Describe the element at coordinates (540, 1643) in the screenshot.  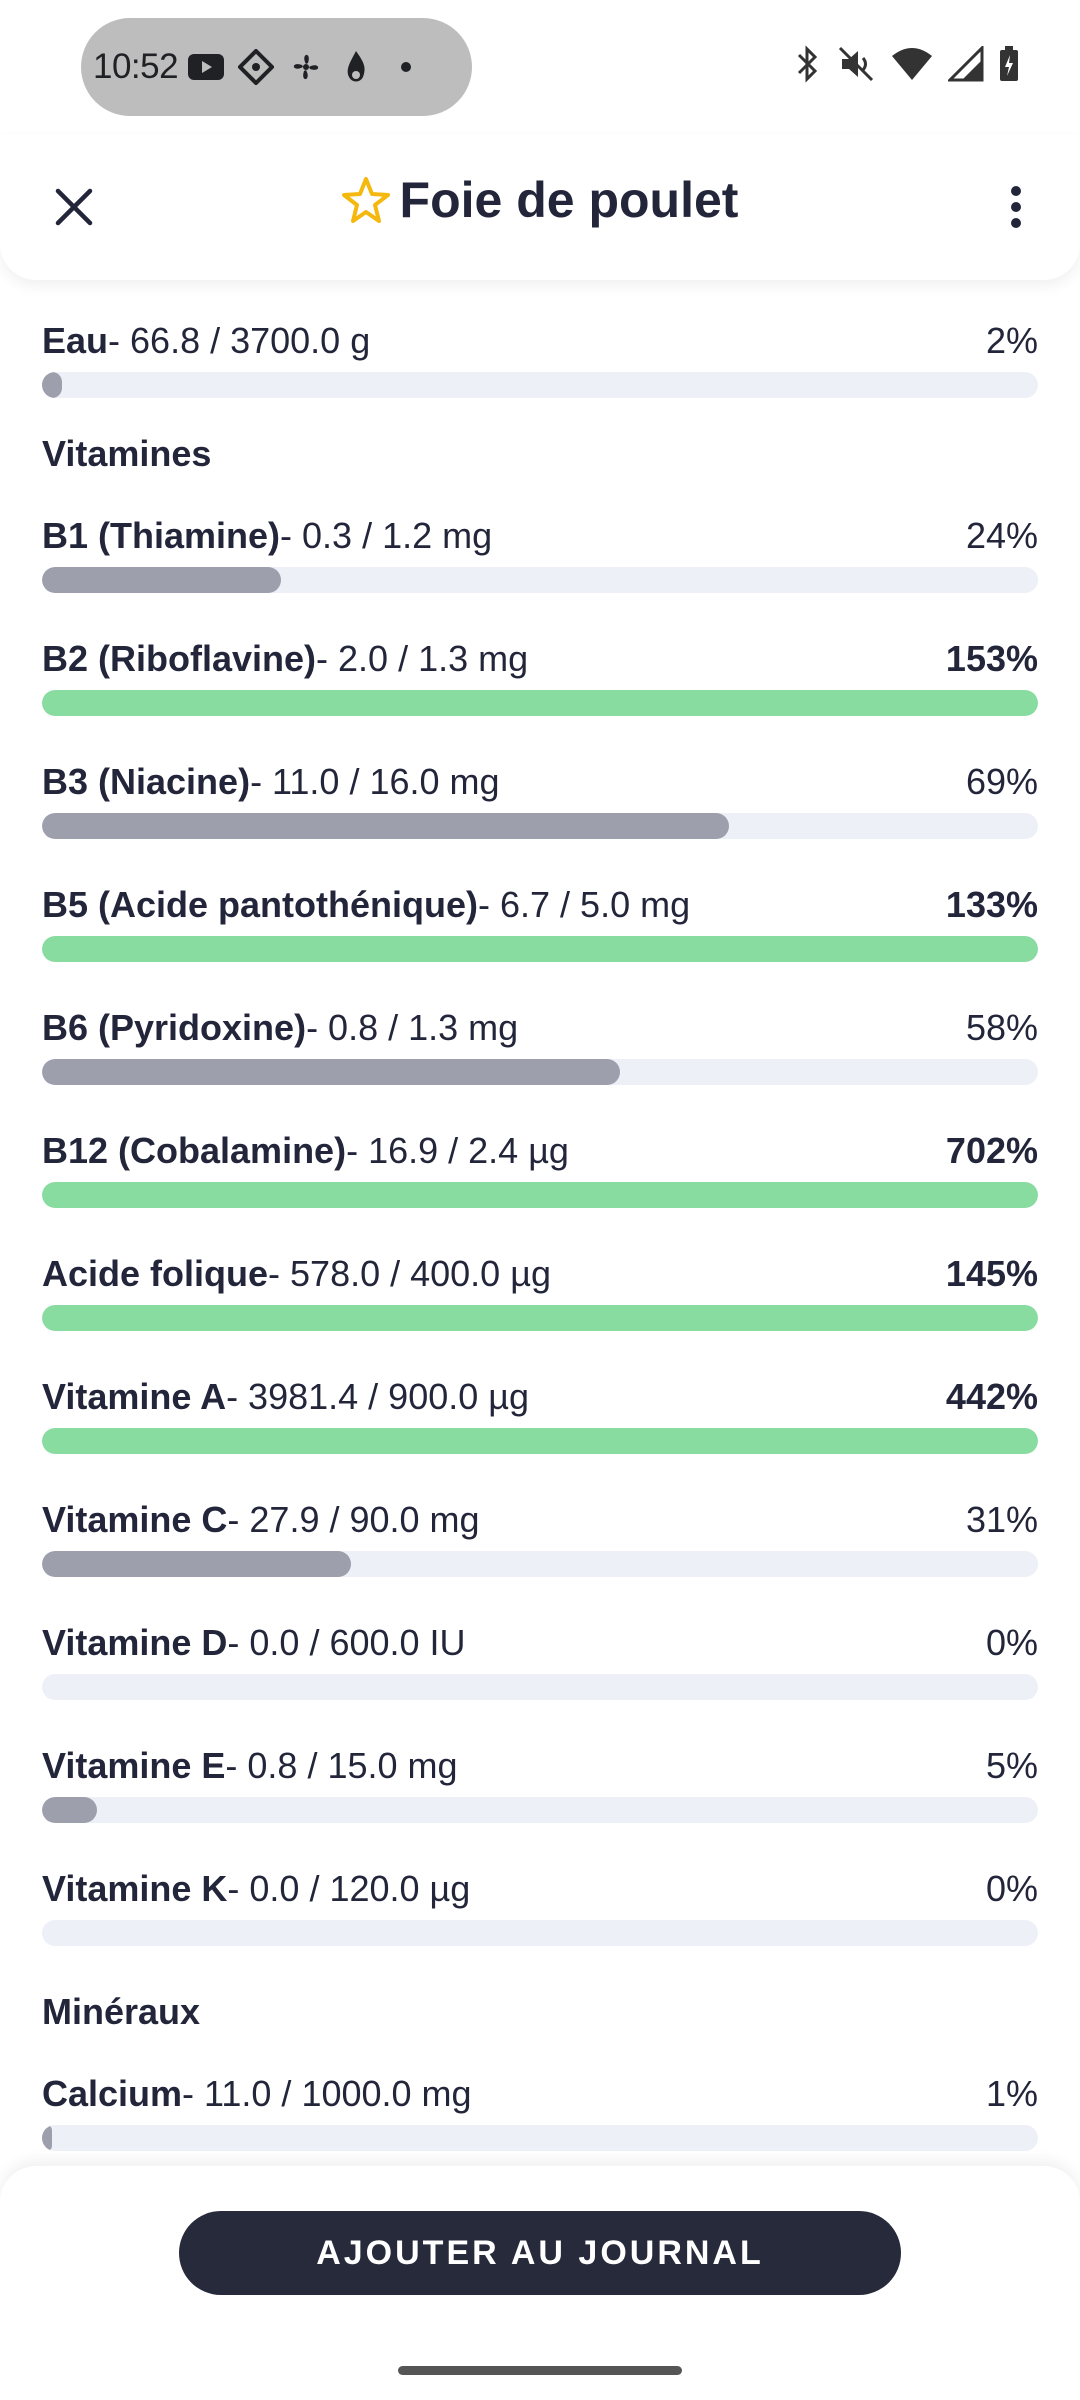
I see `vitamin-row: Vitamine D- 0.0 / 600.0 IU 0%` at that location.